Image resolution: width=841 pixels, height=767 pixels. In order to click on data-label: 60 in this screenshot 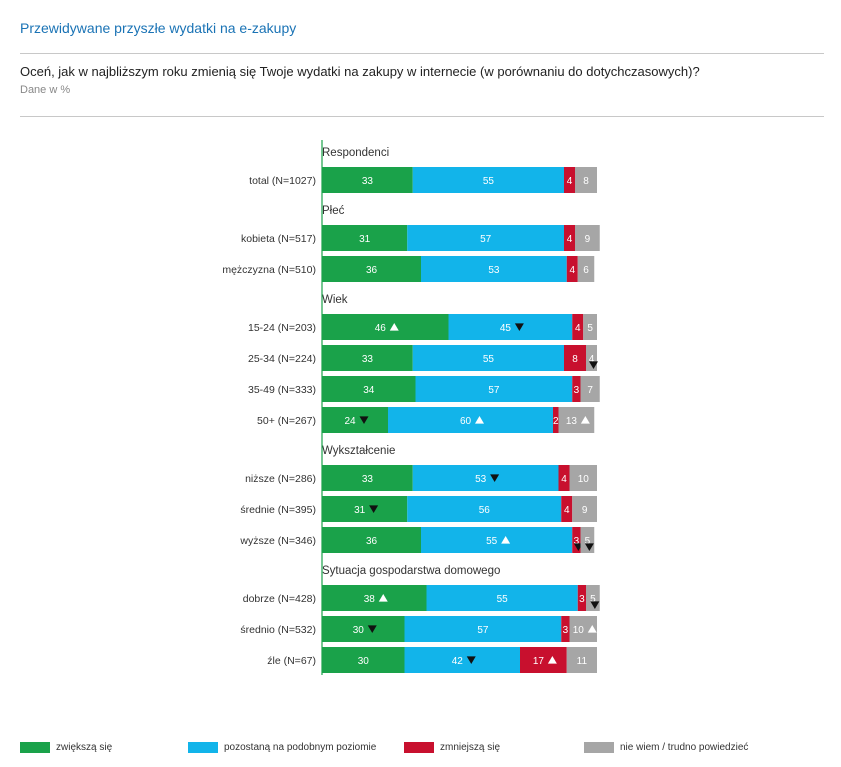, I will do `click(466, 421)`.